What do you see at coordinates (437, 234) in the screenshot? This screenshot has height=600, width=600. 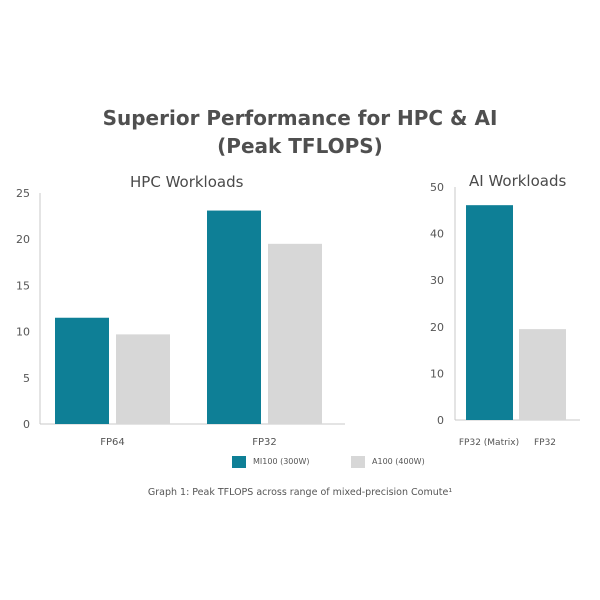 I see `ai-y-tick-label: 40` at bounding box center [437, 234].